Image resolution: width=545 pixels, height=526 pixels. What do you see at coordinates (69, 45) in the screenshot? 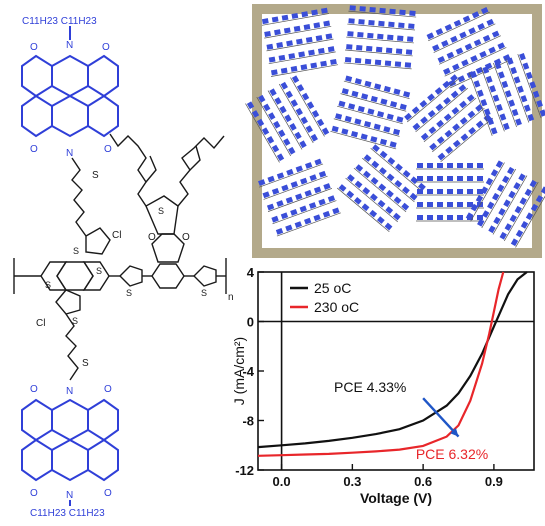
I see `imide-n-top: N` at bounding box center [69, 45].